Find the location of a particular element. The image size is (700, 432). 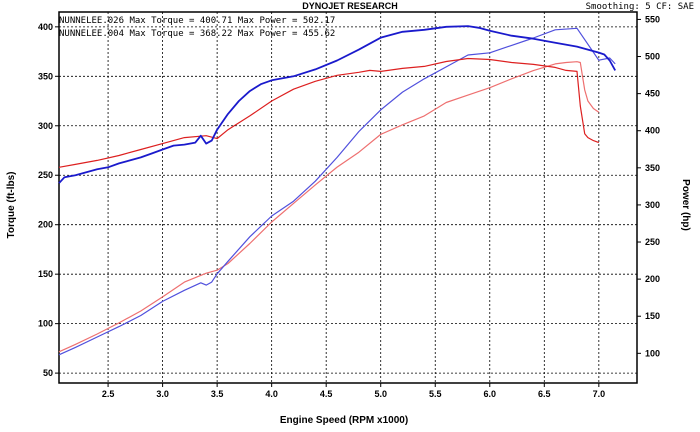

smoothing-label: Smoothing: 5 CF: SAE is located at coordinates (640, 7).